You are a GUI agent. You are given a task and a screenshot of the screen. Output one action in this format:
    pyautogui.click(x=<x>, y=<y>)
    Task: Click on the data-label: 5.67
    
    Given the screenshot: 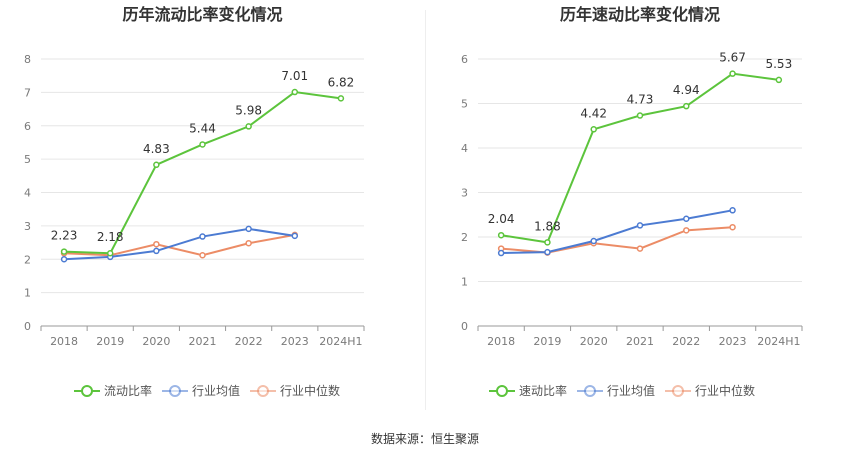 What is the action you would take?
    pyautogui.click(x=732, y=58)
    